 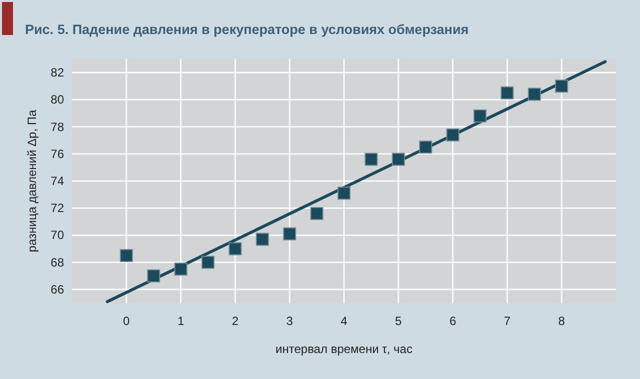 What do you see at coordinates (247, 29) in the screenshot?
I see `chart-title: Рис. 5. Падение давления в рекуператоре в условиях обмерзания` at bounding box center [247, 29].